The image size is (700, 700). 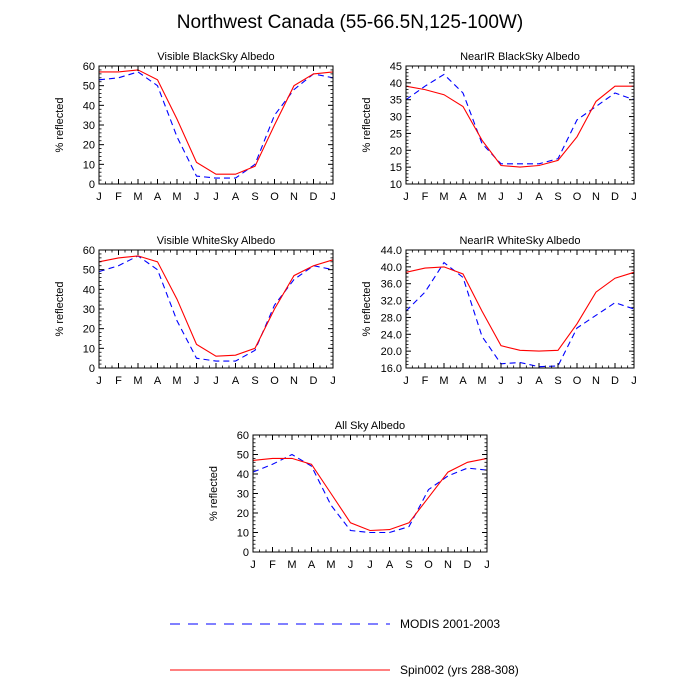 What do you see at coordinates (396, 101) in the screenshot?
I see `y-tick-label: 35` at bounding box center [396, 101].